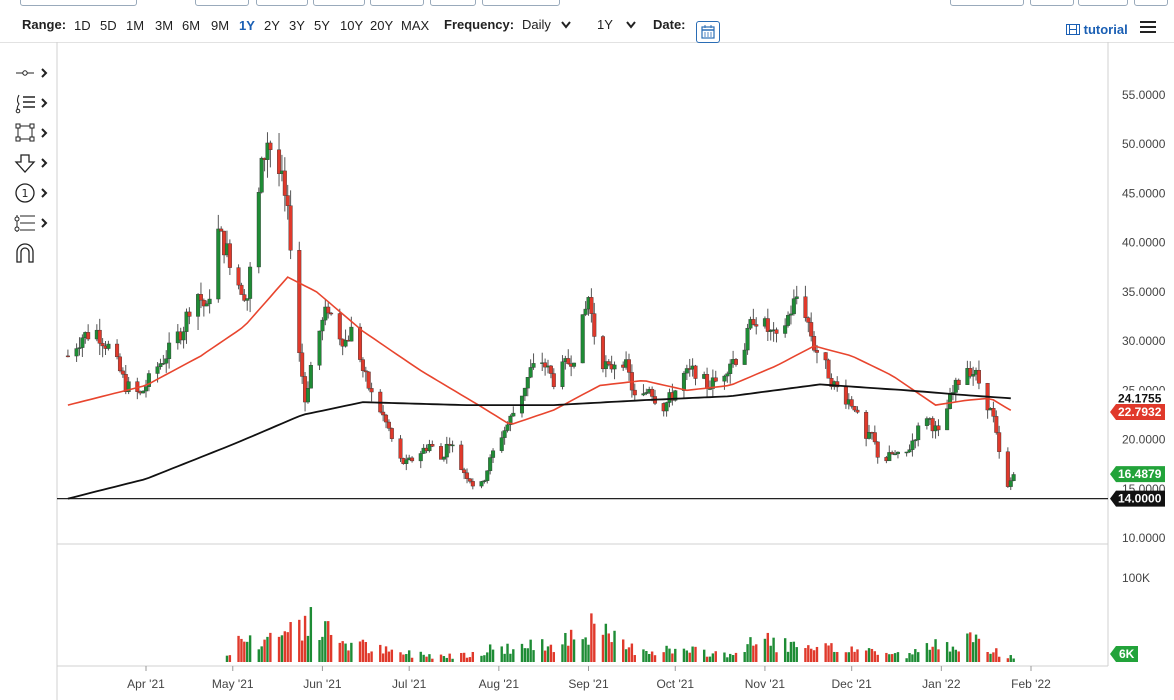 This screenshot has height=700, width=1174. I want to click on frequency-select: Daily, so click(546, 24).